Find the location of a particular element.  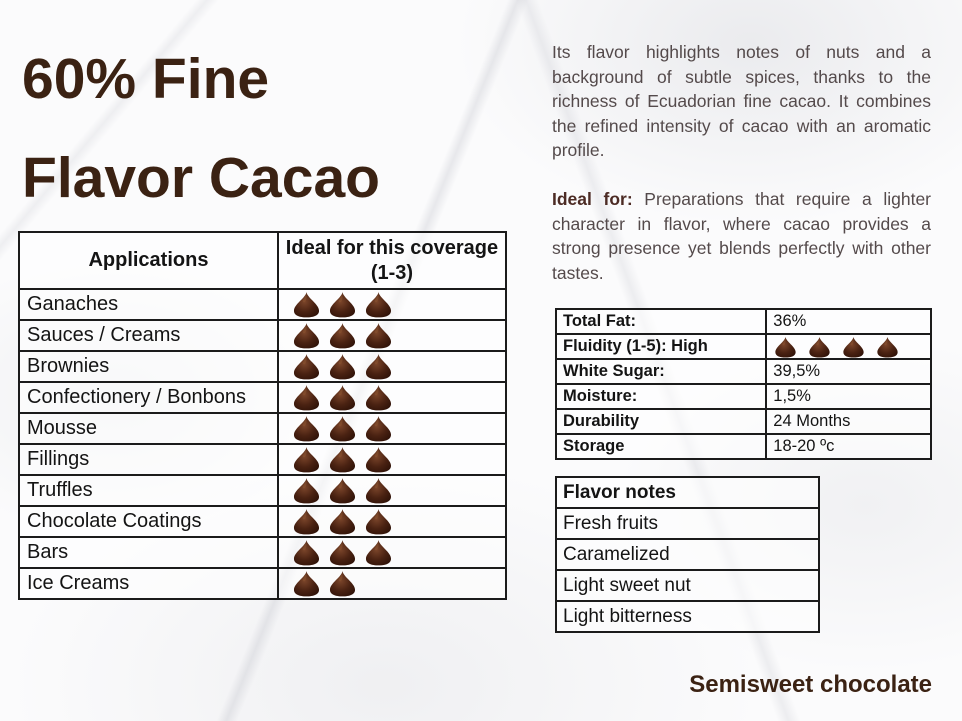

application-label: Brownies is located at coordinates (148, 366).